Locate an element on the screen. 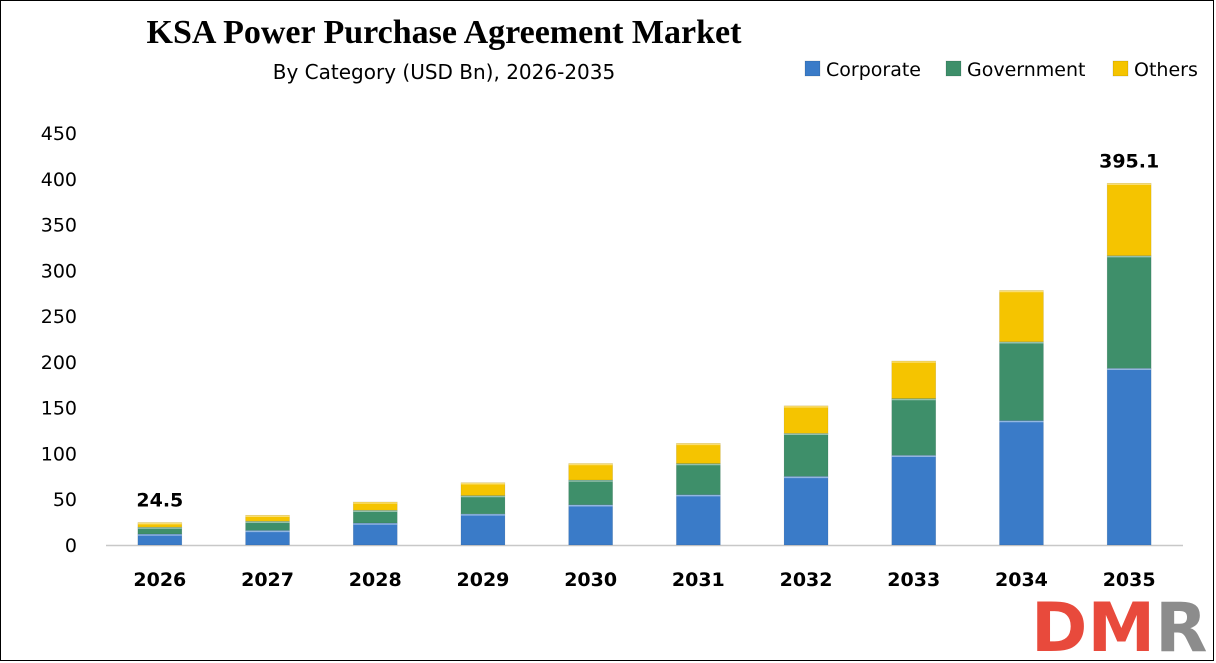 This screenshot has width=1216, height=663. legend-swatch-corporate is located at coordinates (812, 68).